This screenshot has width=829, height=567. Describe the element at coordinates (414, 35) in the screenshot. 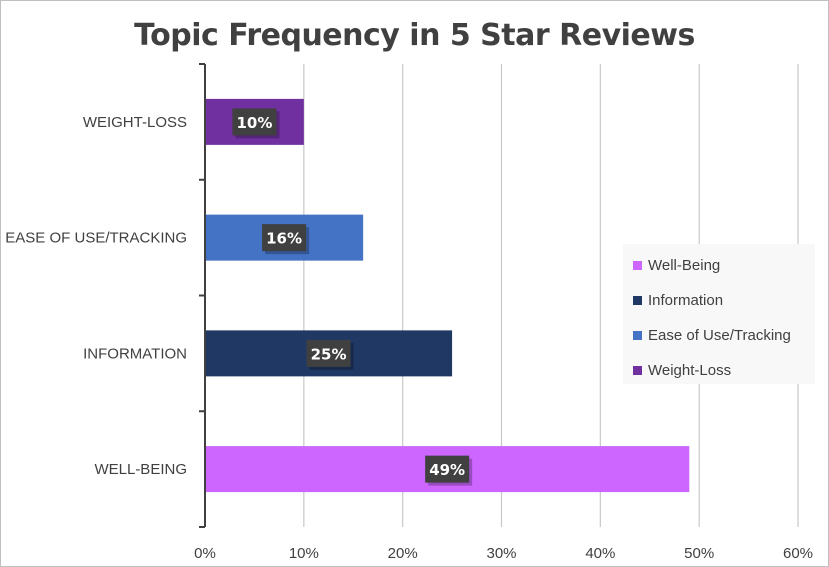

I see `chart-title: Topic Frequency in 5 Star Reviews` at that location.